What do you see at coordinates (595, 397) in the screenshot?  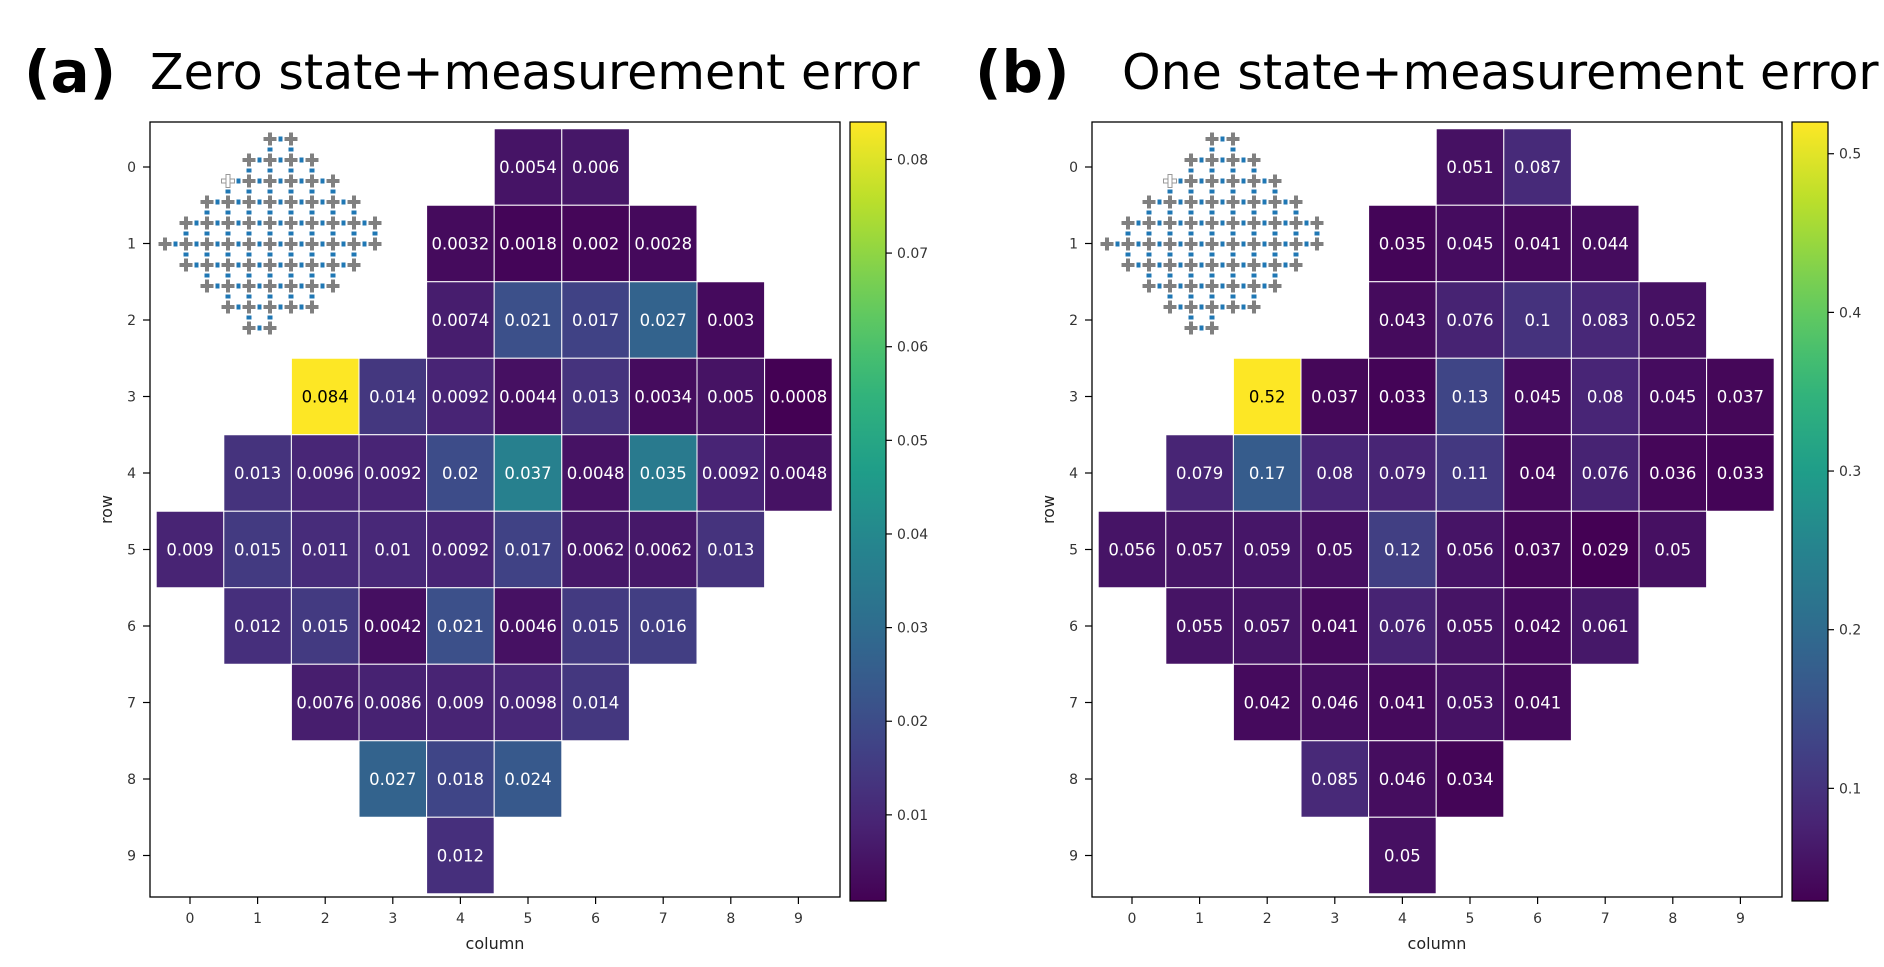 I see `cell-value-label: 0.013` at bounding box center [595, 397].